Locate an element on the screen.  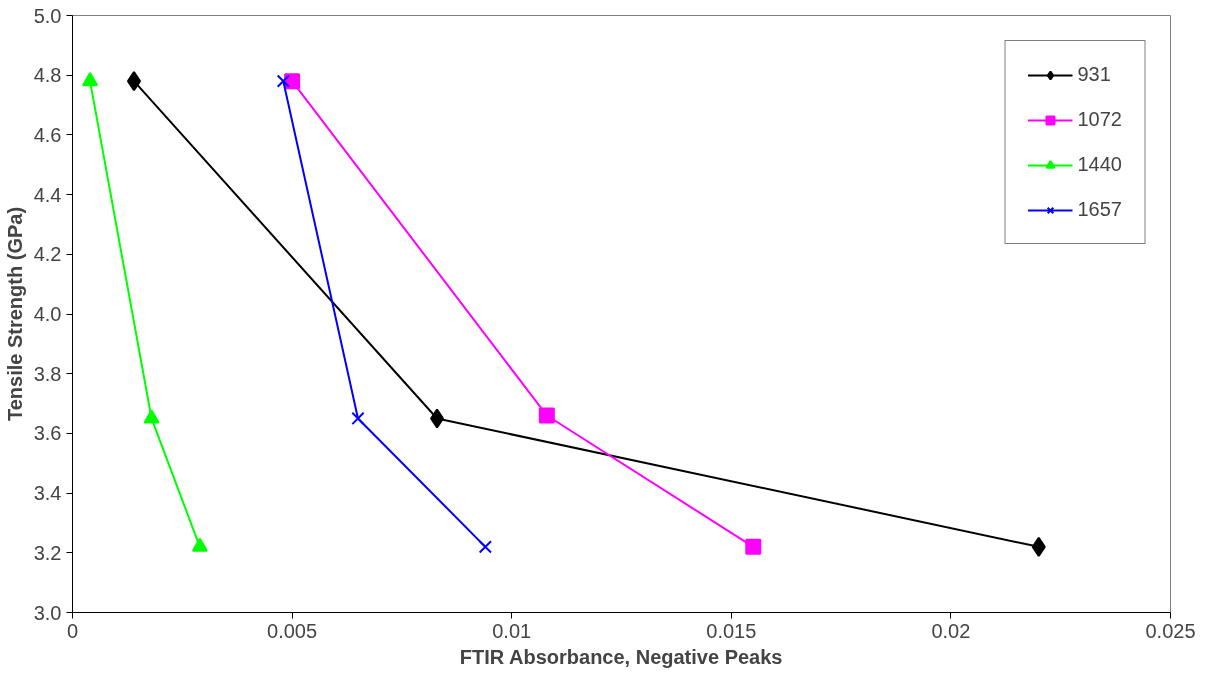
y-tick-label: 3.2 is located at coordinates (47, 552).